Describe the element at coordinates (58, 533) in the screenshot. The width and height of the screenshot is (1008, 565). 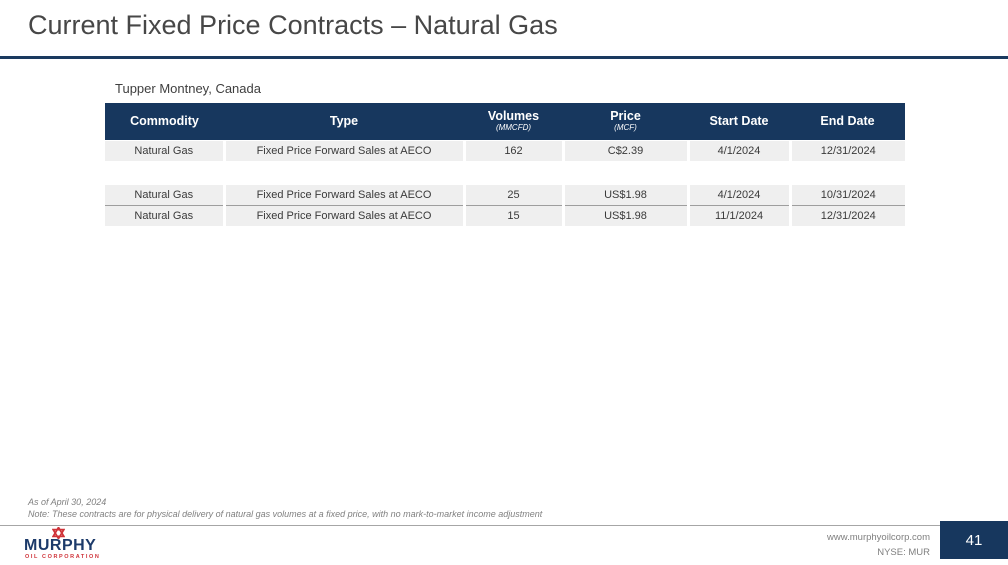
I see `star-icon` at that location.